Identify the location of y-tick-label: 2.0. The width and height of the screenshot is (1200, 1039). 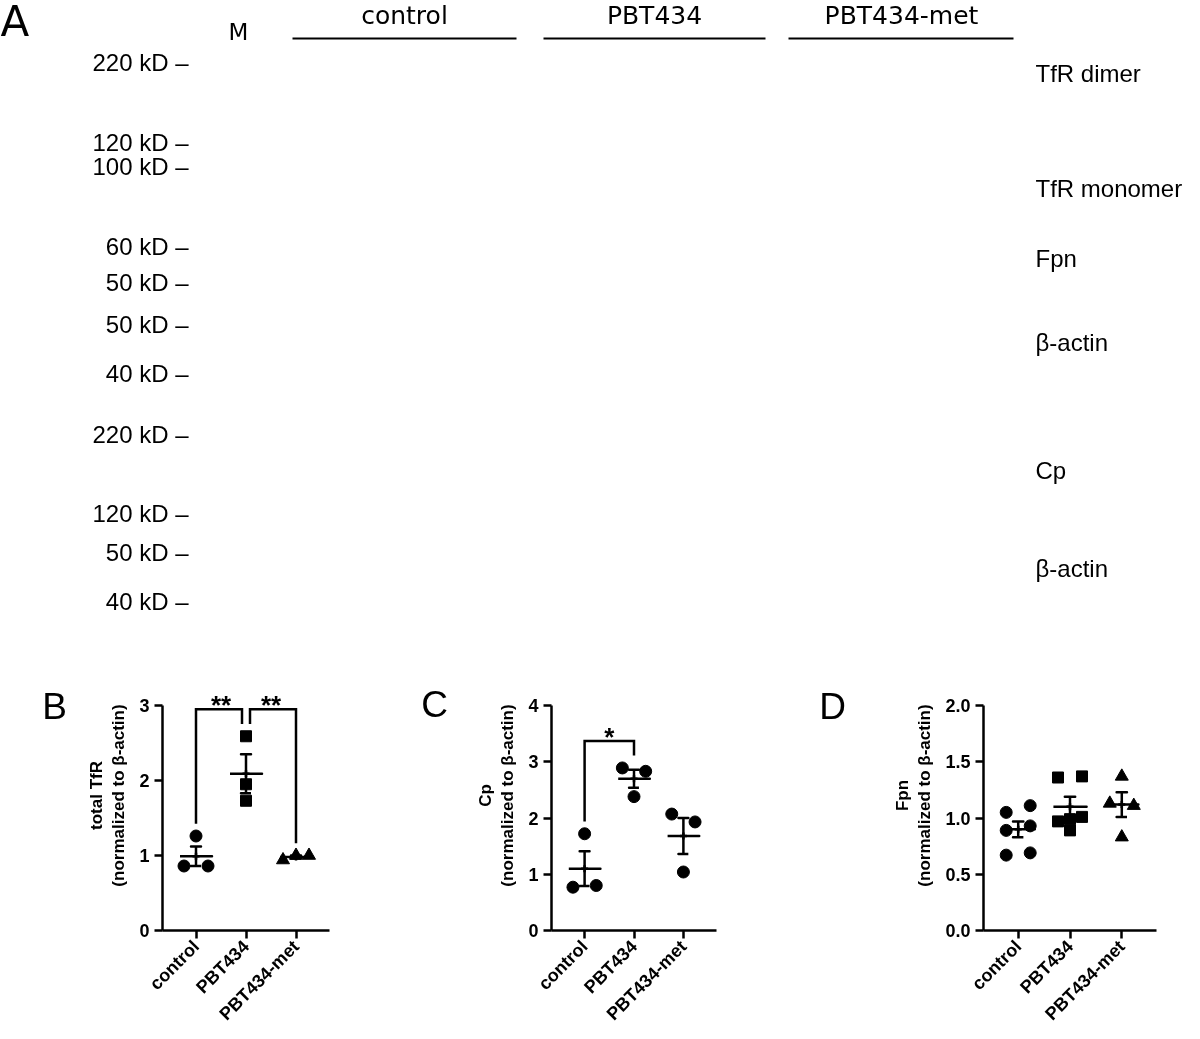
(958, 706).